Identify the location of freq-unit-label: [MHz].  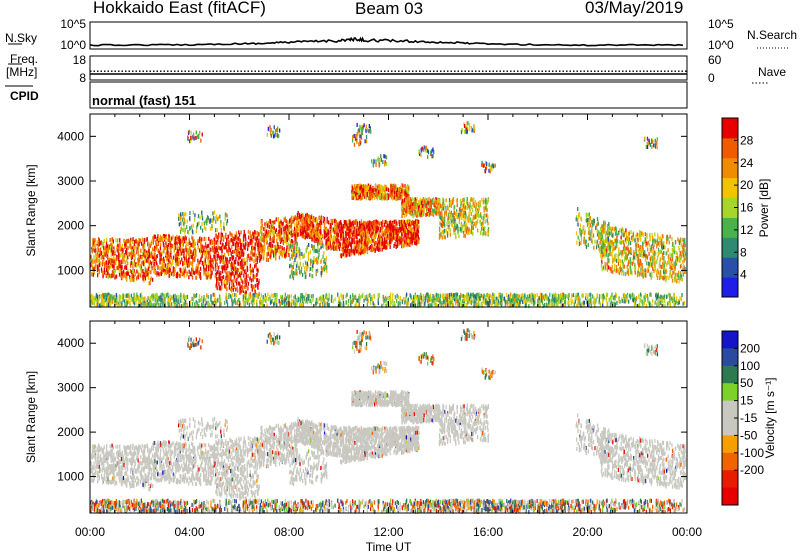
(22, 72).